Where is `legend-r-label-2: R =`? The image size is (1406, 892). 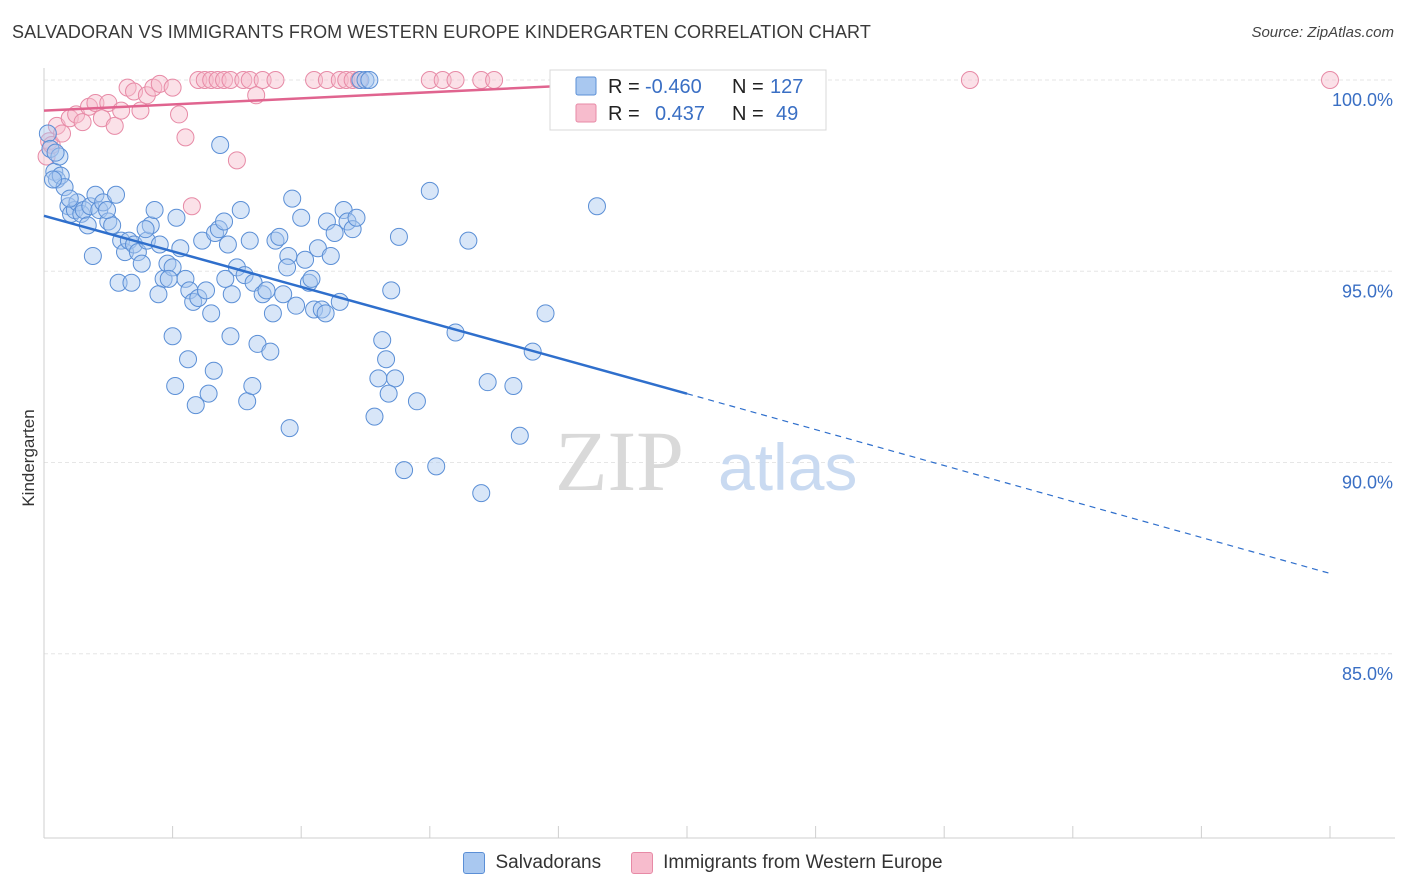 legend-r-label-2: R = is located at coordinates (624, 114).